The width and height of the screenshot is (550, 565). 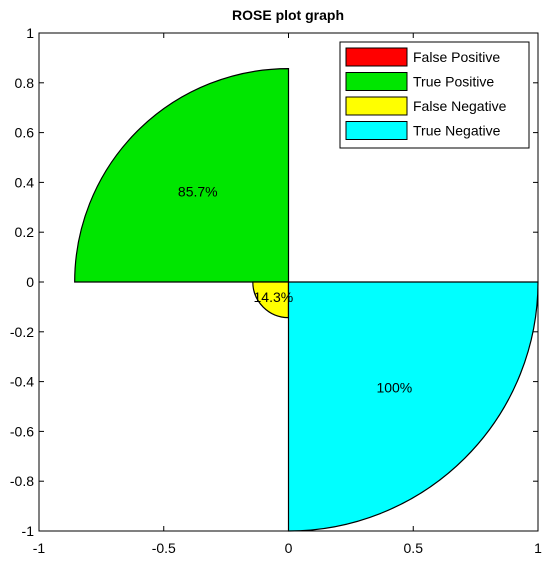 What do you see at coordinates (164, 548) in the screenshot?
I see `x-tick-label: -0.5` at bounding box center [164, 548].